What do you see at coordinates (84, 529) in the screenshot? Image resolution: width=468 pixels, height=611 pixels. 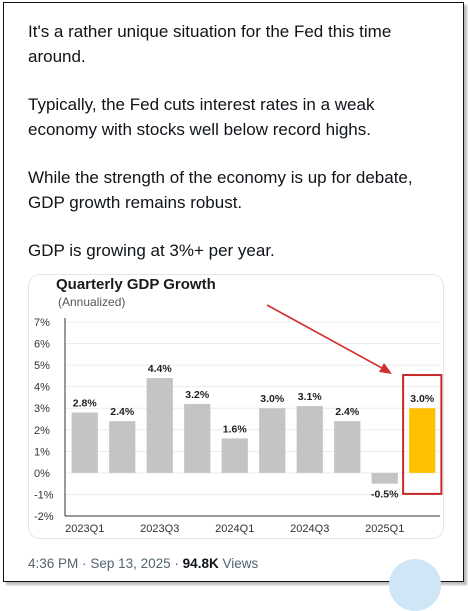 I see `x-tick-label: 2023Q1` at bounding box center [84, 529].